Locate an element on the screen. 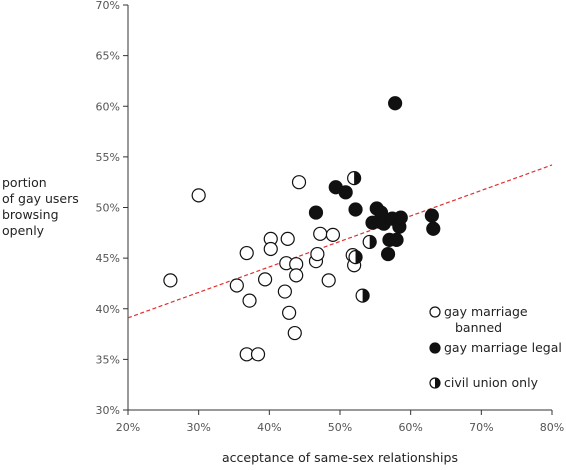 The height and width of the screenshot is (470, 566). x-axis-label: acceptance of same-sex relationships is located at coordinates (340, 457).